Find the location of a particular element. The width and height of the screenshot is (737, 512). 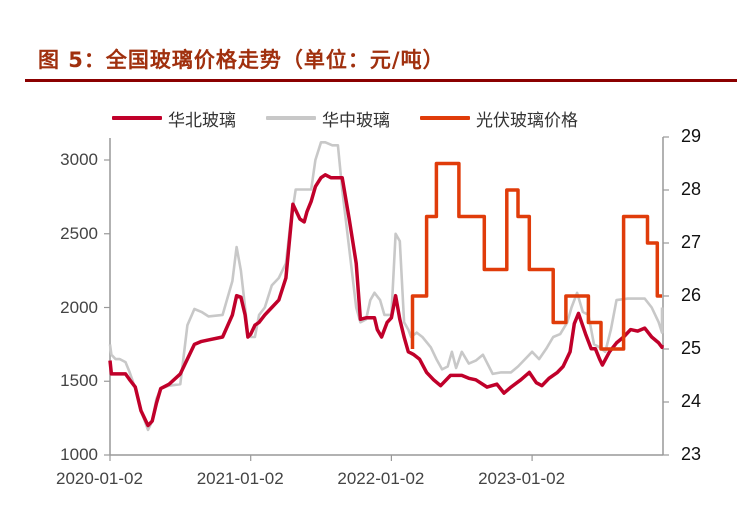

legend-swatch-north-china is located at coordinates (137, 118).